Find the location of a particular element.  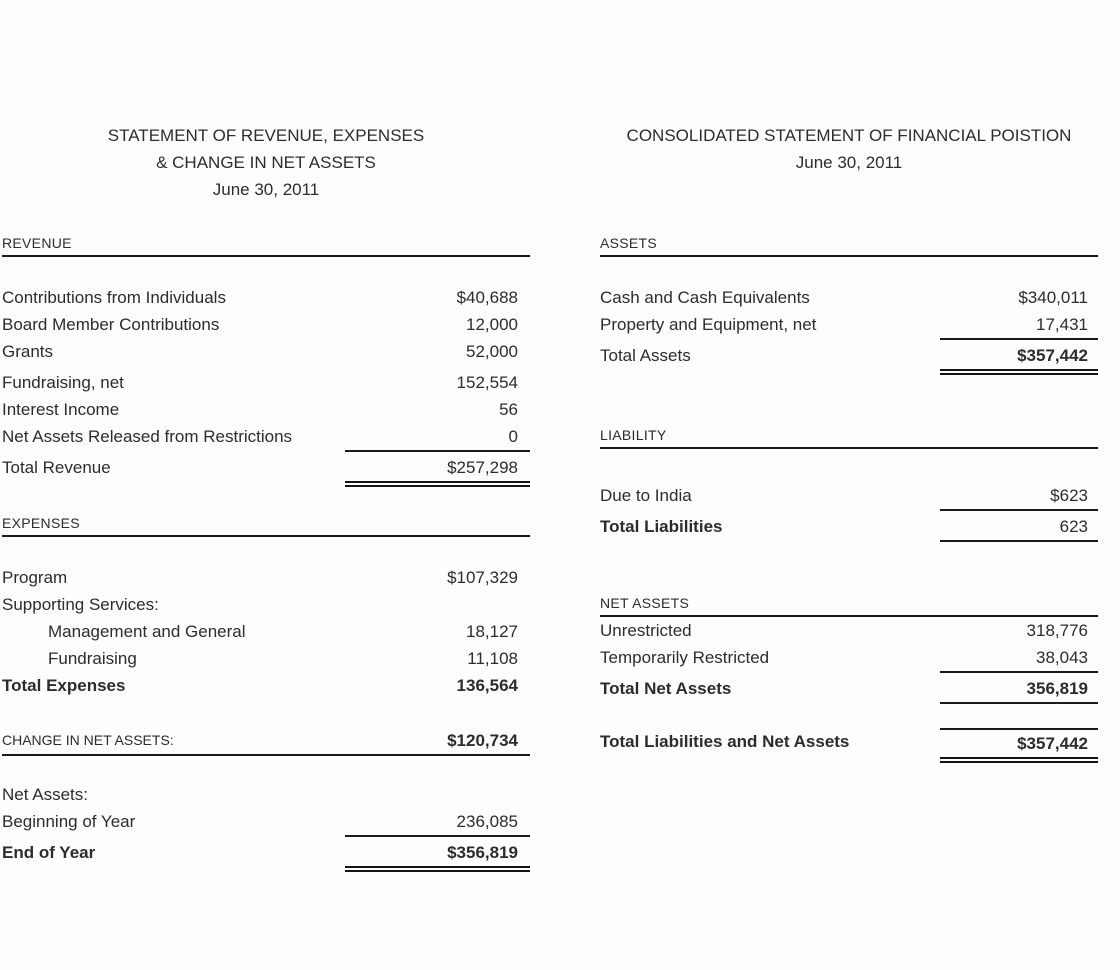

row-value: $107,329 is located at coordinates (482, 577).